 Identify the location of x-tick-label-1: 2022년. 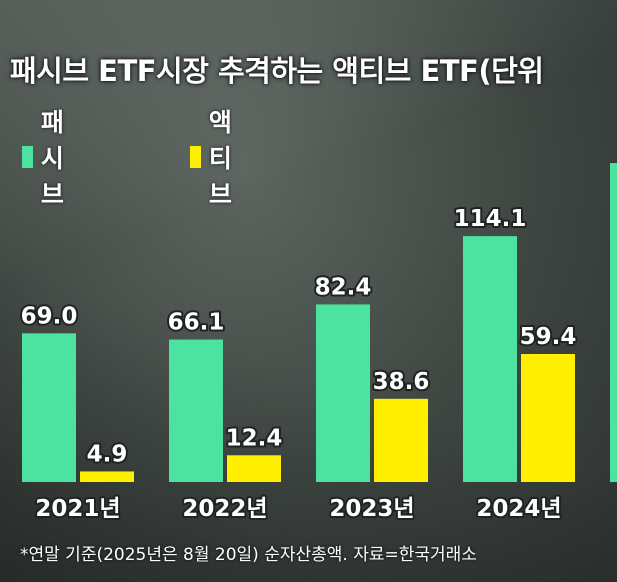
(224, 509).